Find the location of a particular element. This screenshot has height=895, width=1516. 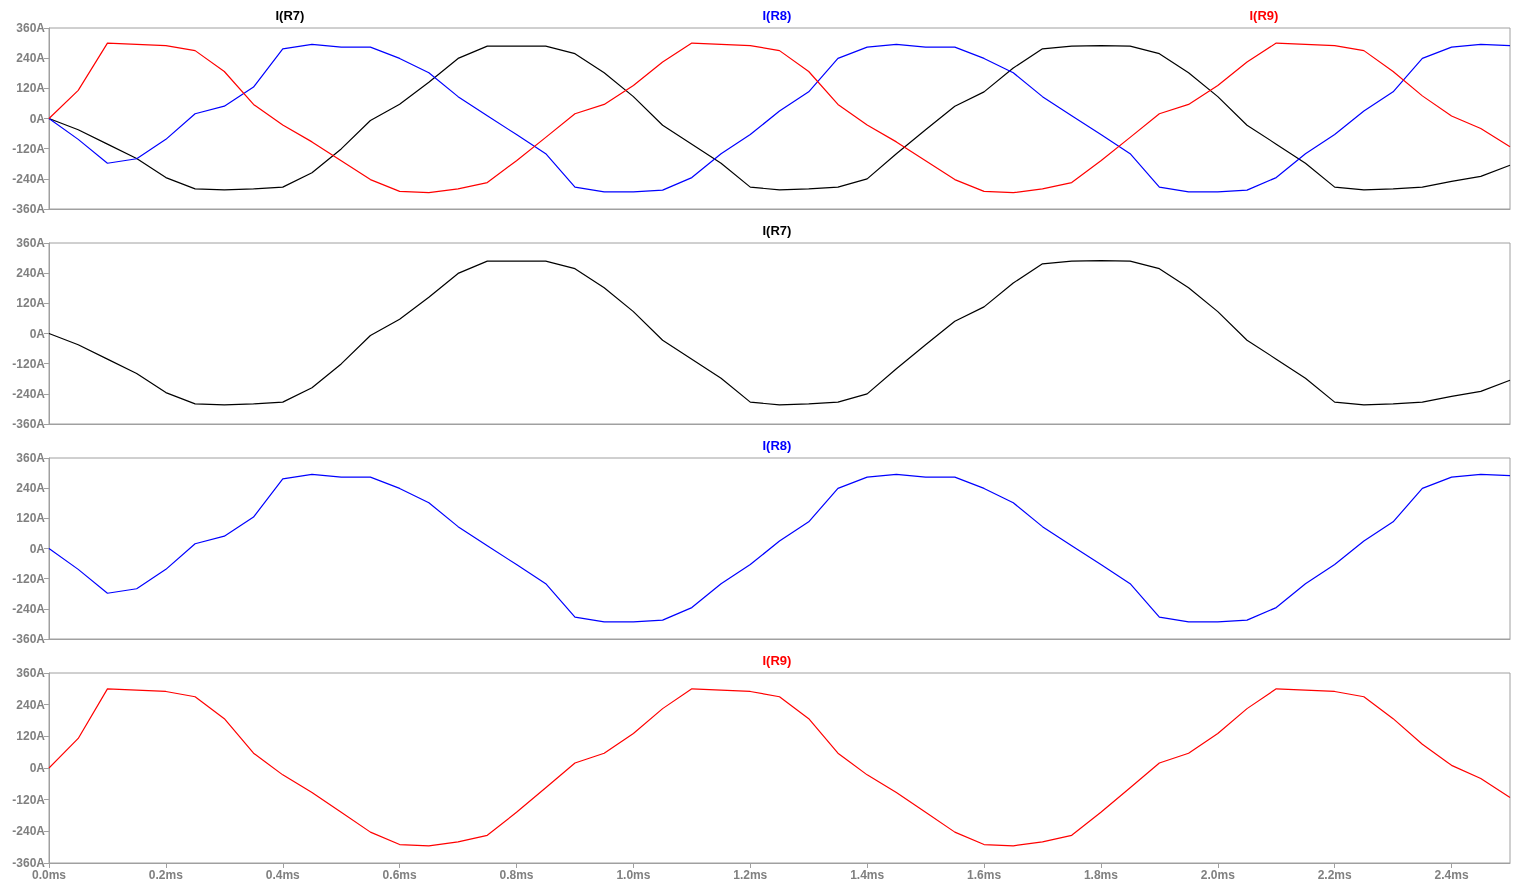

x-tick-label: 2.0ms is located at coordinates (1218, 875).